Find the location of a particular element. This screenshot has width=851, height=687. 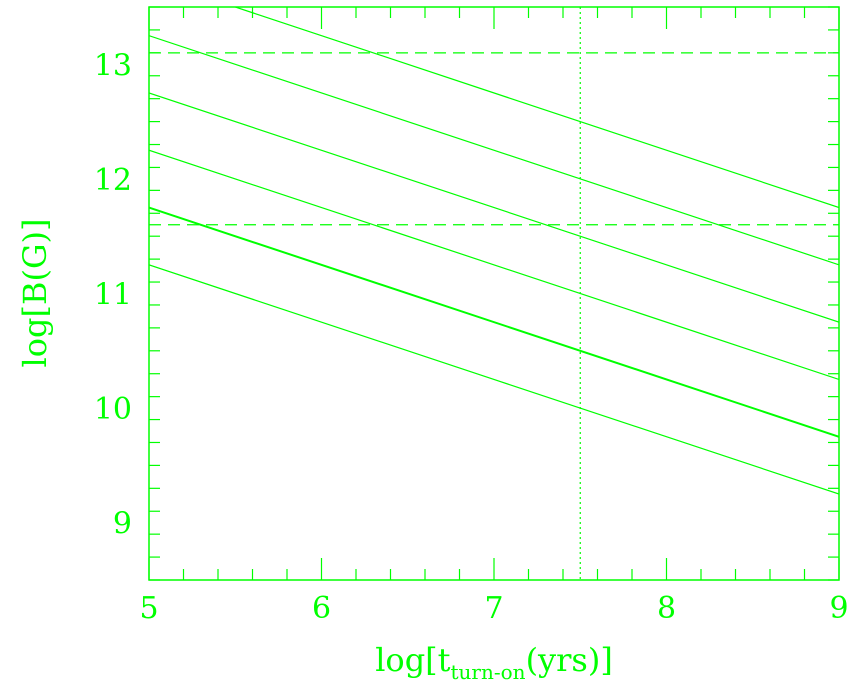

y-tick-label: 10 is located at coordinates (113, 409).